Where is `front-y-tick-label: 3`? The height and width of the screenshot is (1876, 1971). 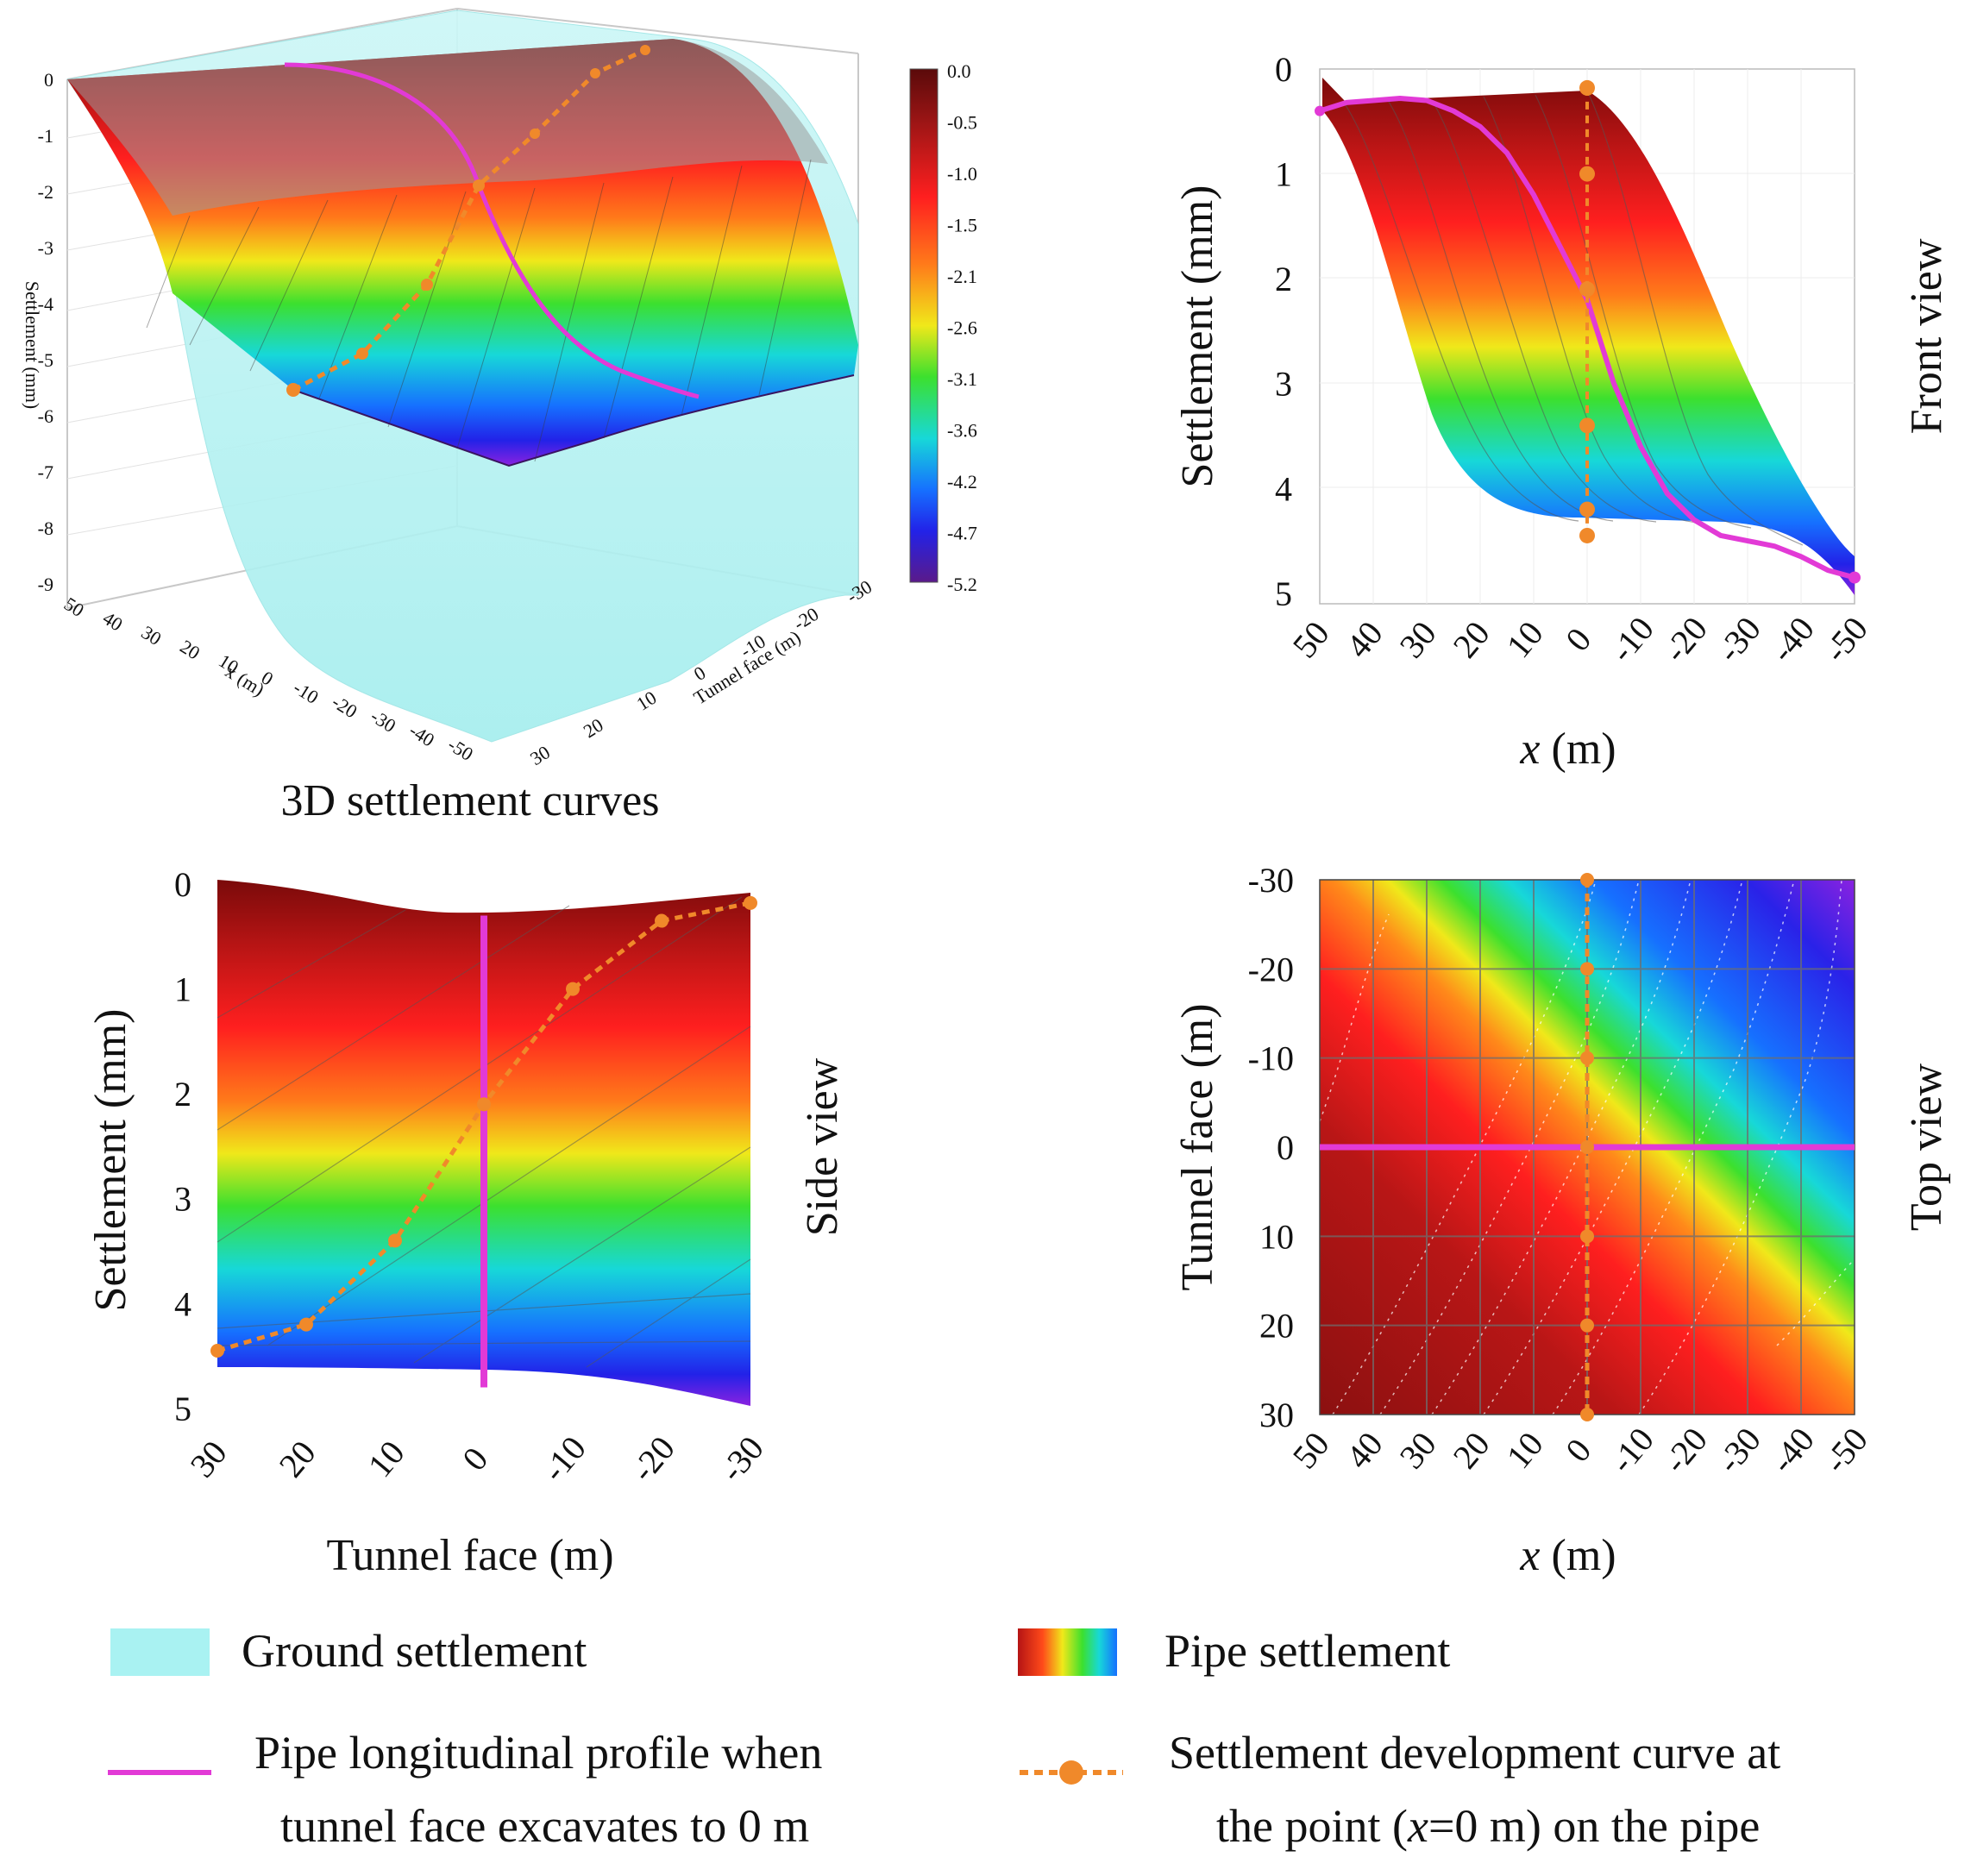 front-y-tick-label: 3 is located at coordinates (1284, 384).